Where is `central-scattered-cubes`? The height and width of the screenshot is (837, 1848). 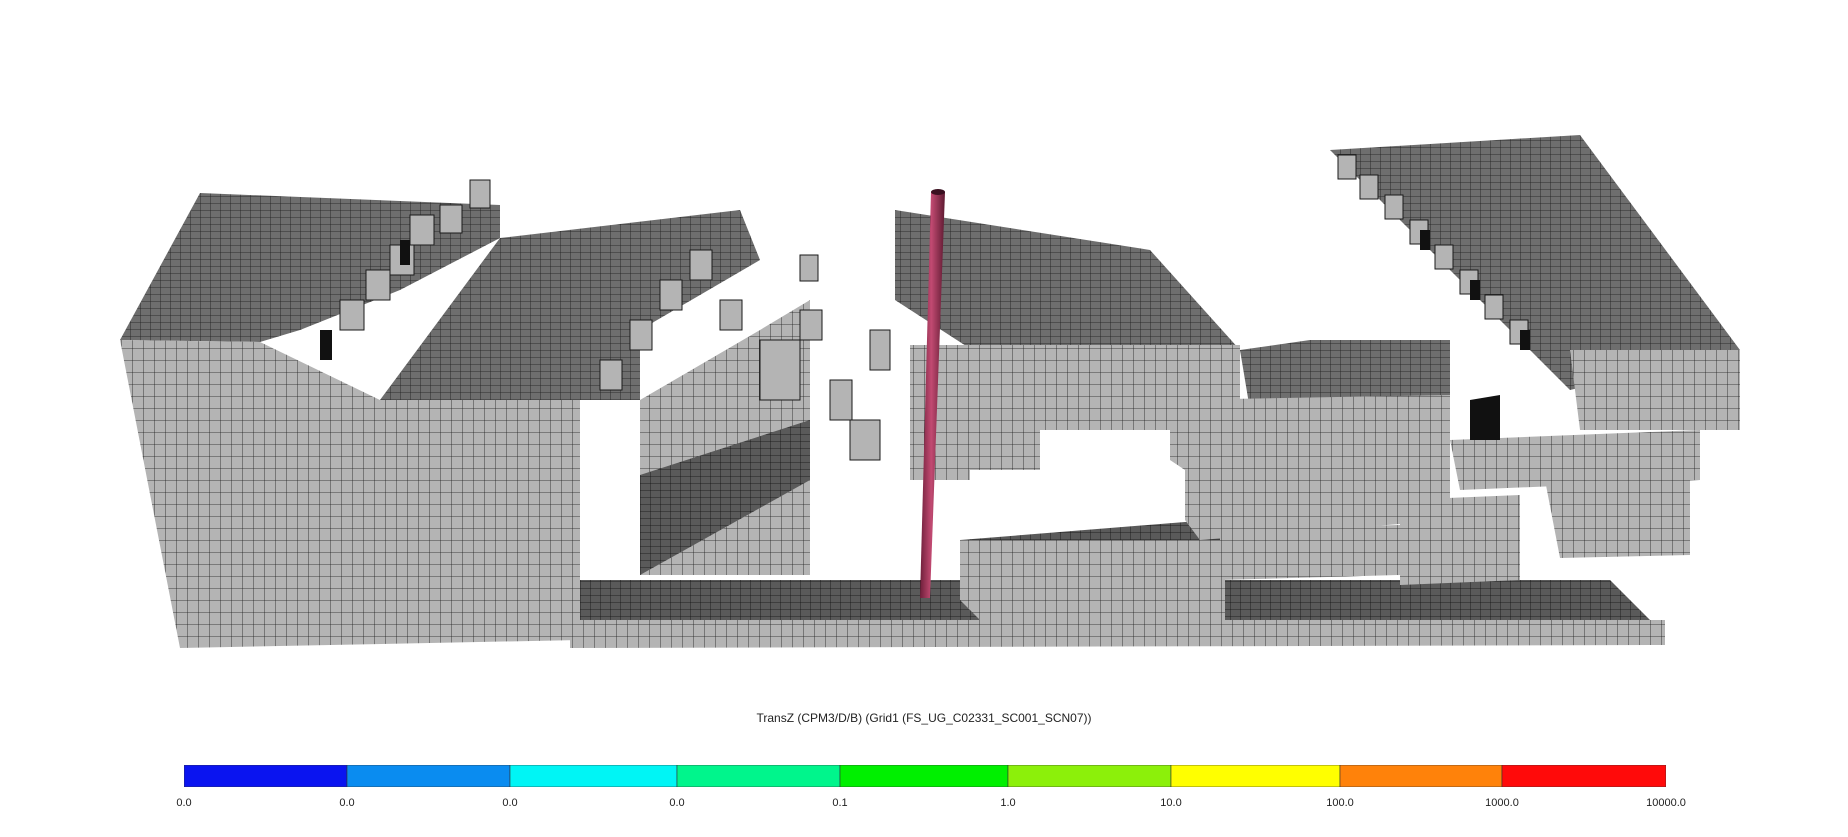
central-scattered-cubes is located at coordinates (745, 355).